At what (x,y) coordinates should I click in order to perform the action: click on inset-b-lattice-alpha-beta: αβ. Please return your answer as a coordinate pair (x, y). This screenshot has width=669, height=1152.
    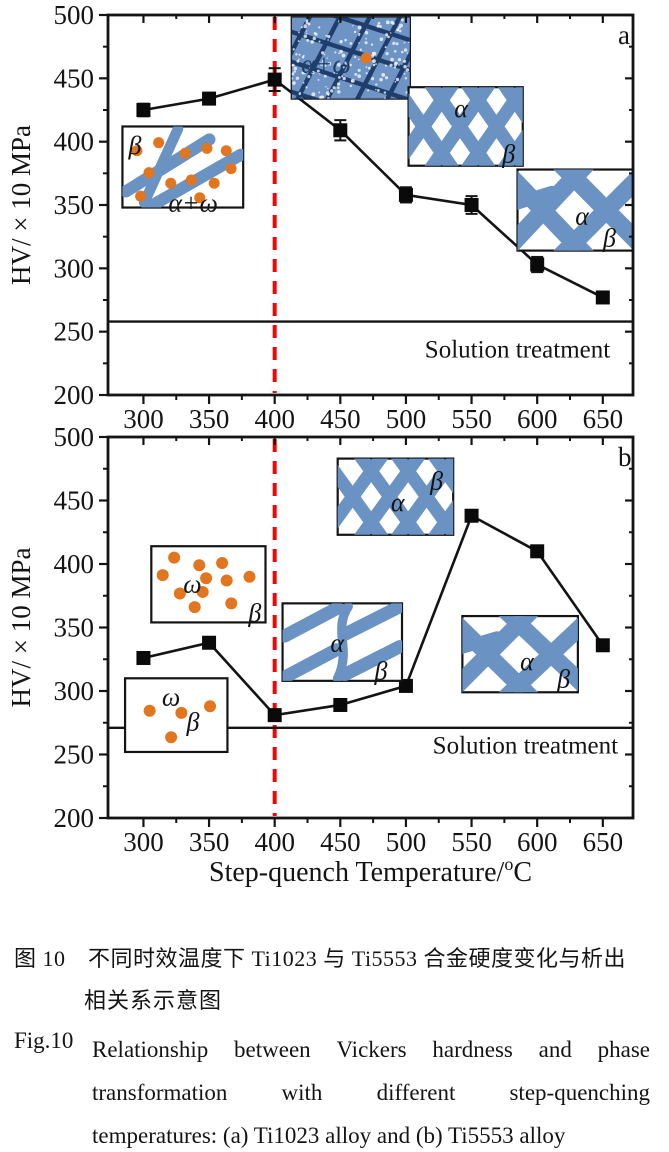
    Looking at the image, I should click on (395, 496).